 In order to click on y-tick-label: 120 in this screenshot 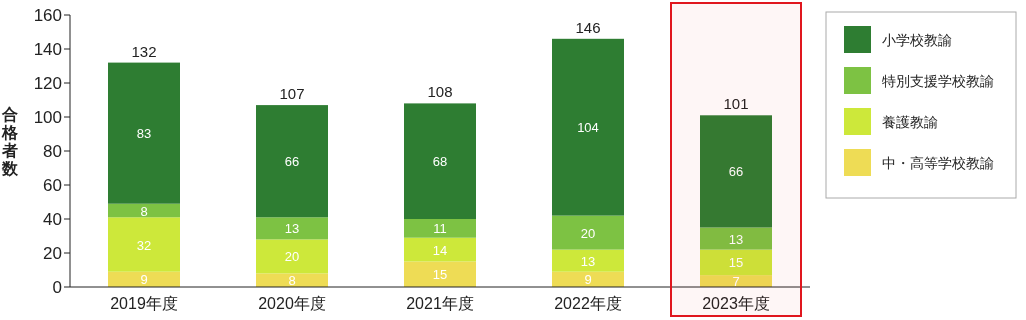, I will do `click(47, 83)`.